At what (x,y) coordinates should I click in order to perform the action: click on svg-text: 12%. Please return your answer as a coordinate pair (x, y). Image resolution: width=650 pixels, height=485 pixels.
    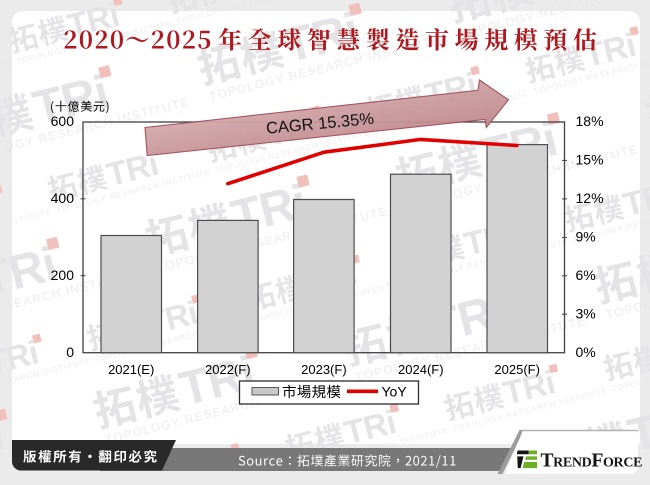
    Looking at the image, I should click on (590, 198).